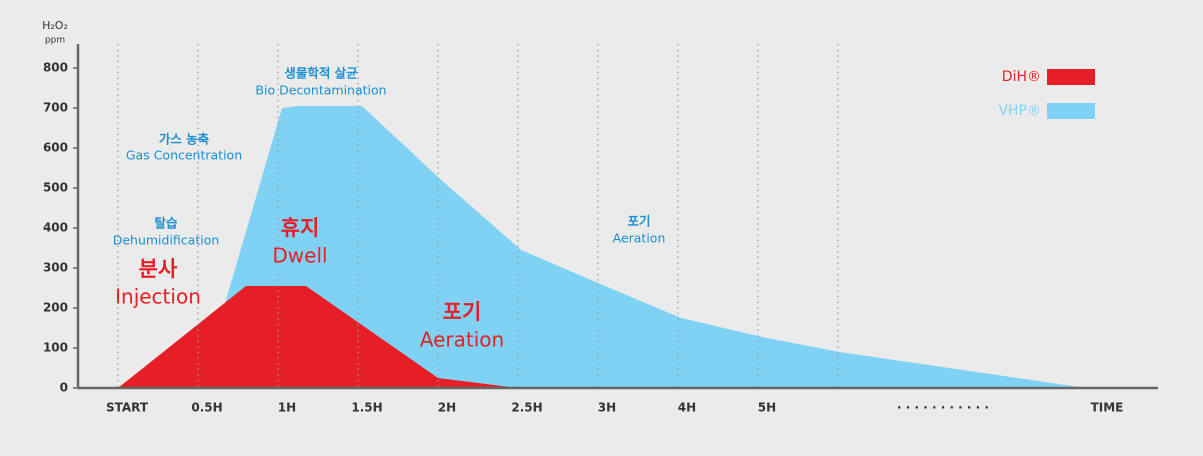 The image size is (1203, 456). I want to click on y-axis-label: H₂O₂, so click(55, 25).